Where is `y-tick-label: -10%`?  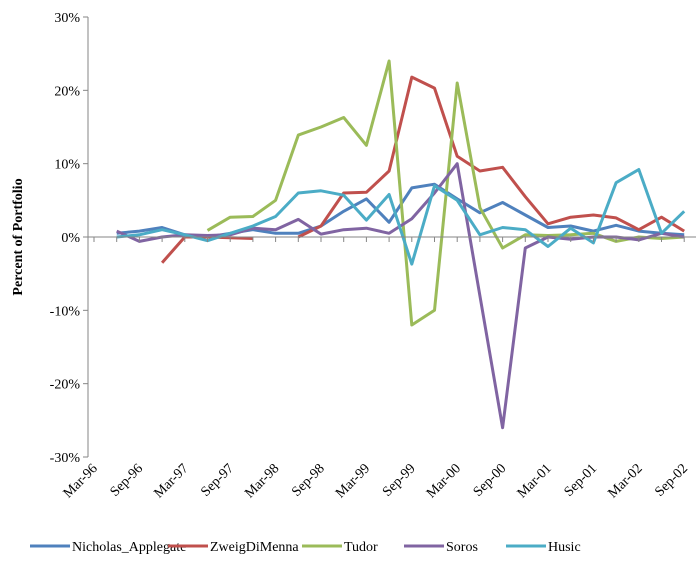 y-tick-label: -10% is located at coordinates (65, 311).